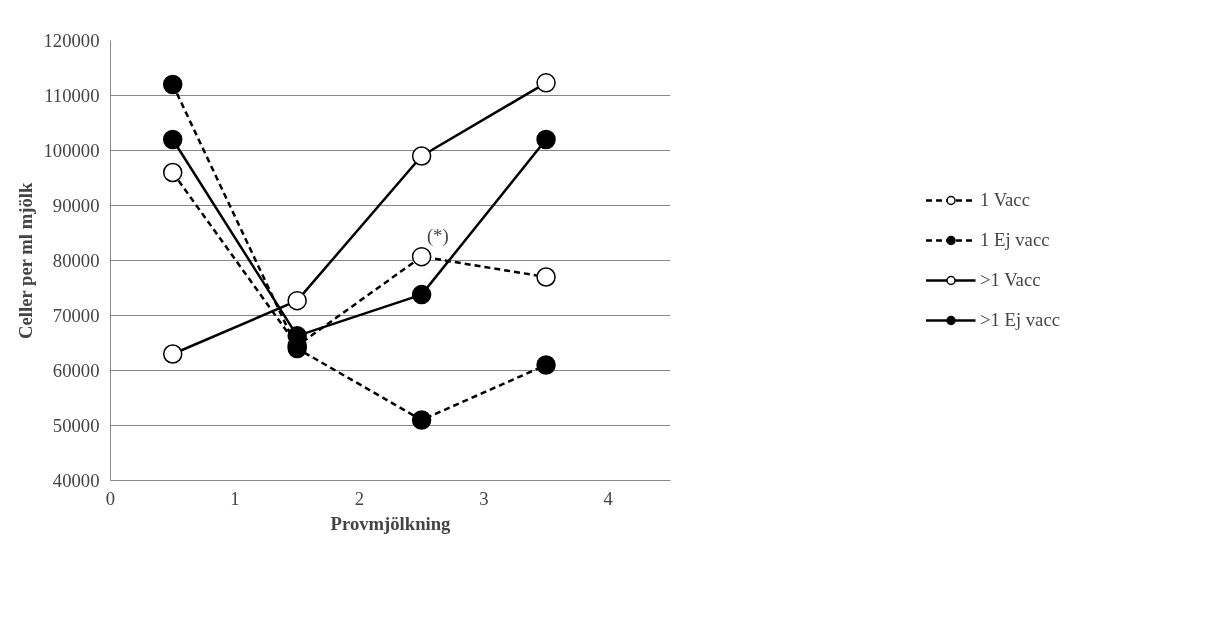 Image resolution: width=1214 pixels, height=641 pixels. What do you see at coordinates (1010, 280) in the screenshot?
I see `legend-label: >1 Vacc` at bounding box center [1010, 280].